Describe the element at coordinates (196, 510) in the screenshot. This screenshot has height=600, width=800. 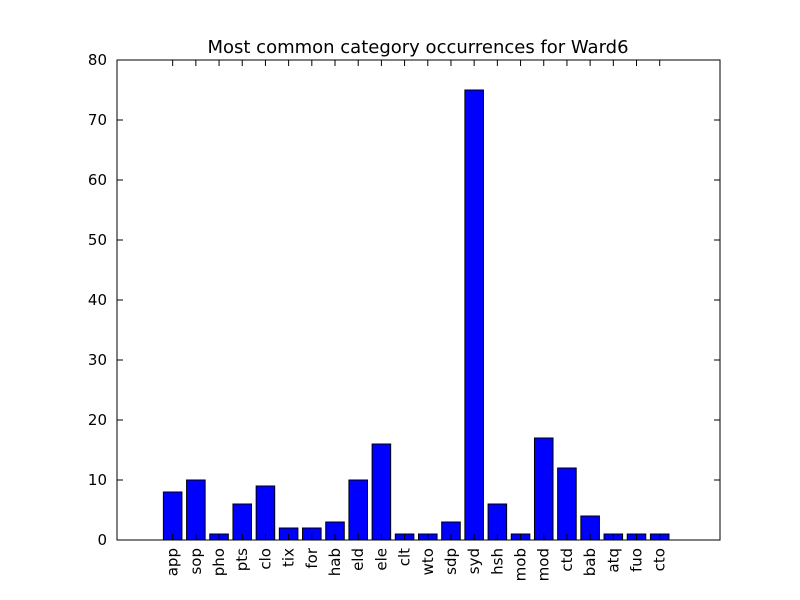
I see `bar-sop` at that location.